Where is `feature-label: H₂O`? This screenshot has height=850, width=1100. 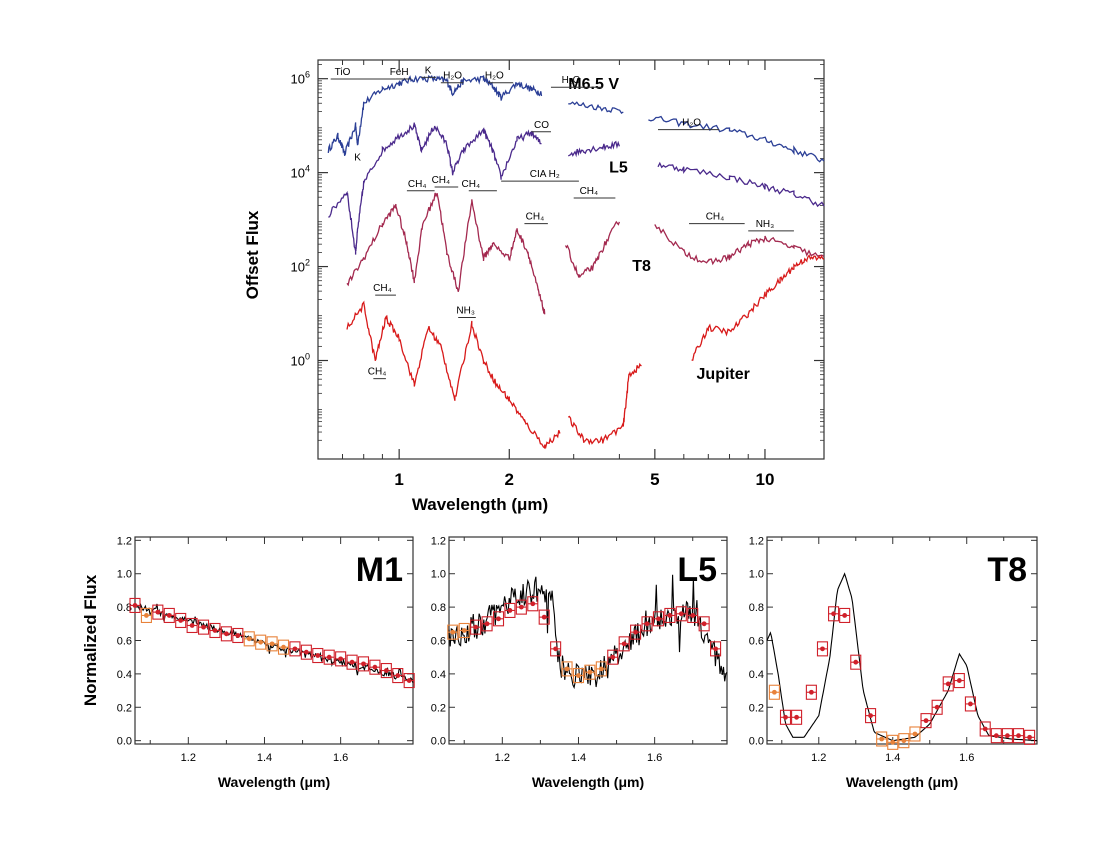 feature-label: H₂O is located at coordinates (494, 76).